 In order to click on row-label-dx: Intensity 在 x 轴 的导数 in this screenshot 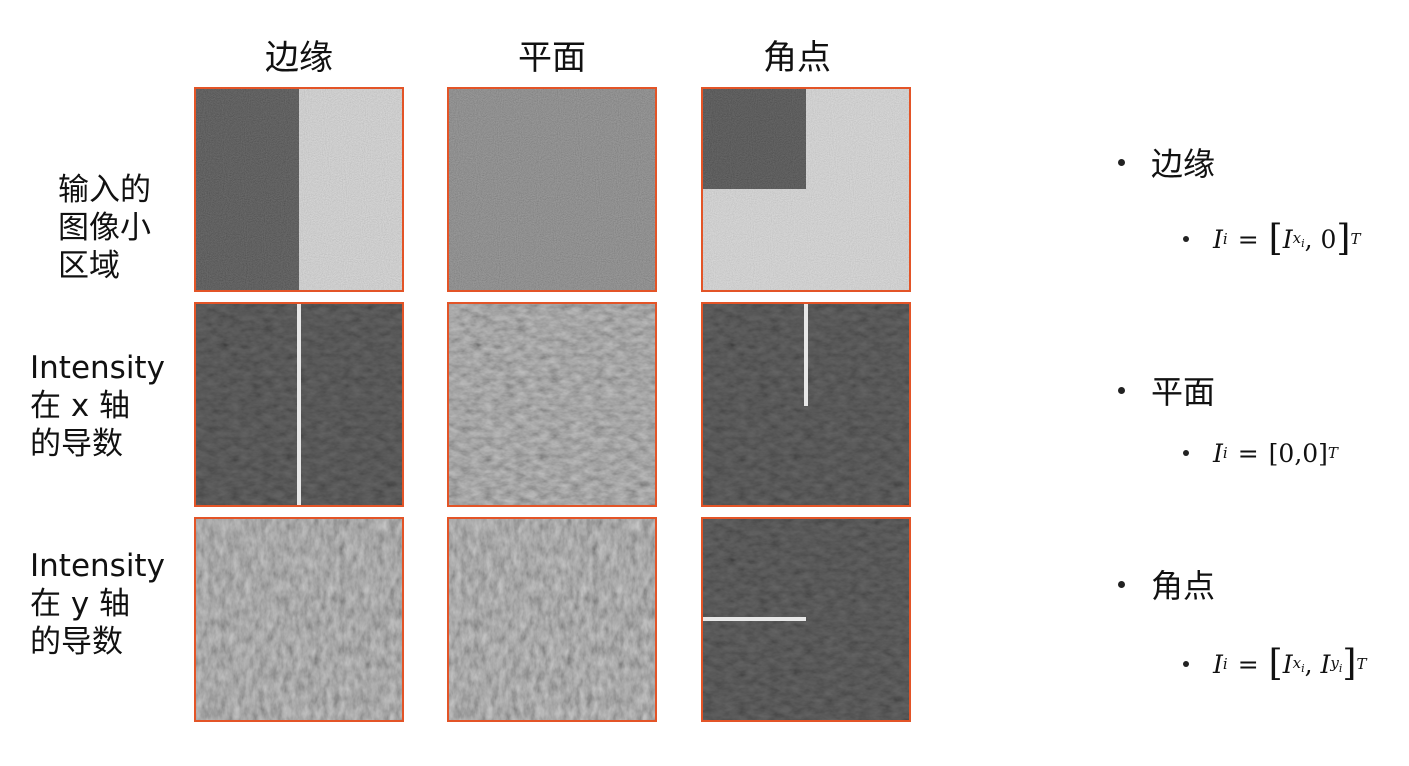, I will do `click(100, 406)`.